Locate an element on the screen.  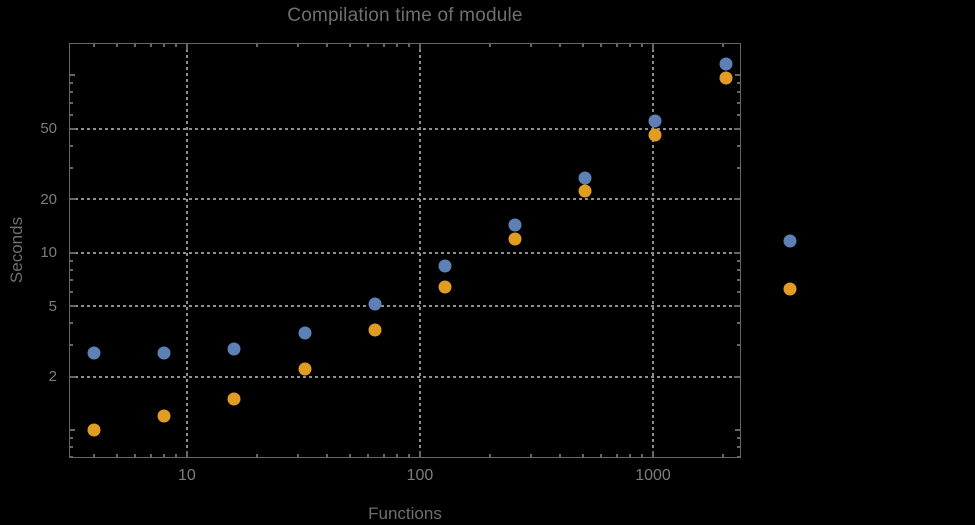
legend-marker-orange is located at coordinates (790, 289).